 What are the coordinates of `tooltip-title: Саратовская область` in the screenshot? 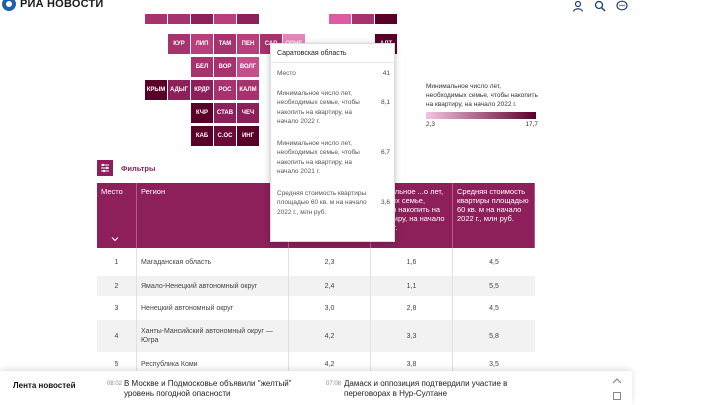 It's located at (332, 53).